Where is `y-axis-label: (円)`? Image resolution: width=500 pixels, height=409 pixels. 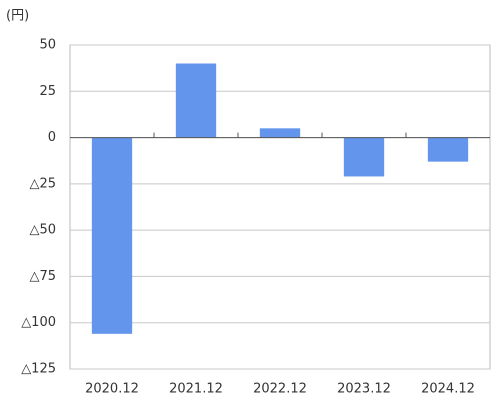 y-axis-label: (円) is located at coordinates (17, 16).